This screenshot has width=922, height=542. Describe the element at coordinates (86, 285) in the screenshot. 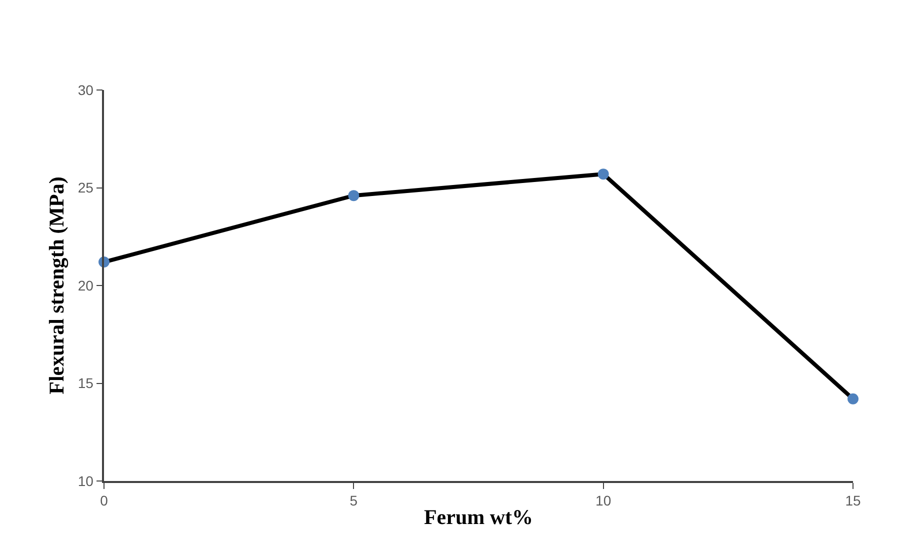

I see `y-tick-label: 20` at that location.